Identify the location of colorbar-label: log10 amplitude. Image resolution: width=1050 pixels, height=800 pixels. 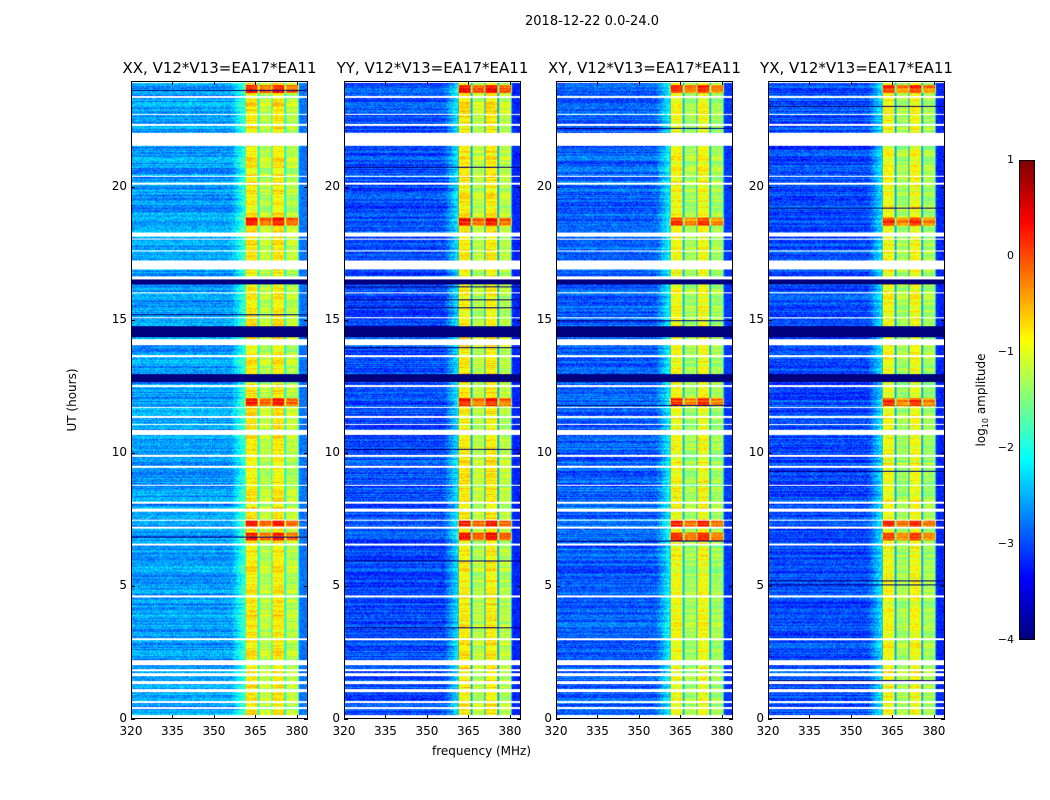
(982, 400).